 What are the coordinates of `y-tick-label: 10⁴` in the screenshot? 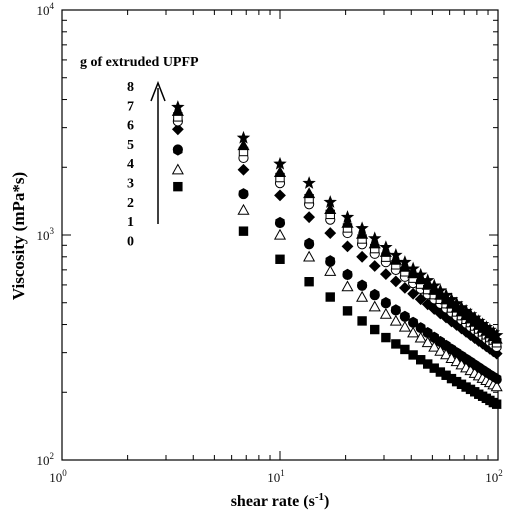 It's located at (46, 9).